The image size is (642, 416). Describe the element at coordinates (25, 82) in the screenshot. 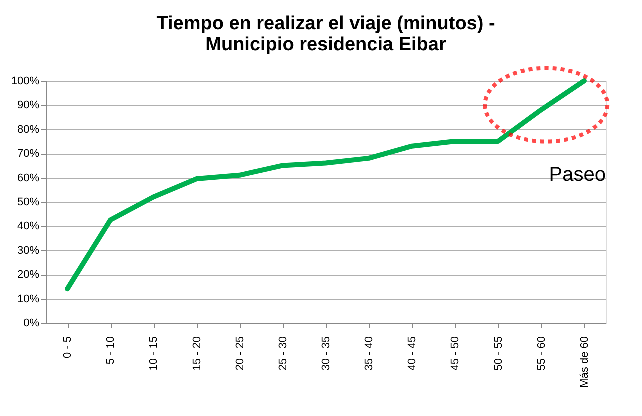

I see `y-tick-label: 100%` at that location.